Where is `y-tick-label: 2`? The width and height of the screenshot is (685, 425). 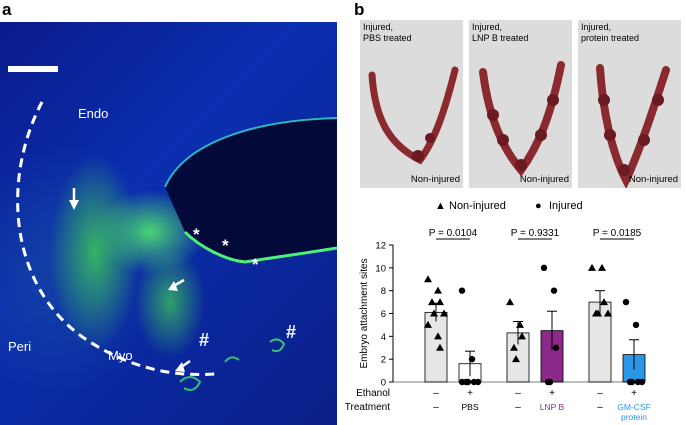 y-tick-label: 2 is located at coordinates (383, 360).